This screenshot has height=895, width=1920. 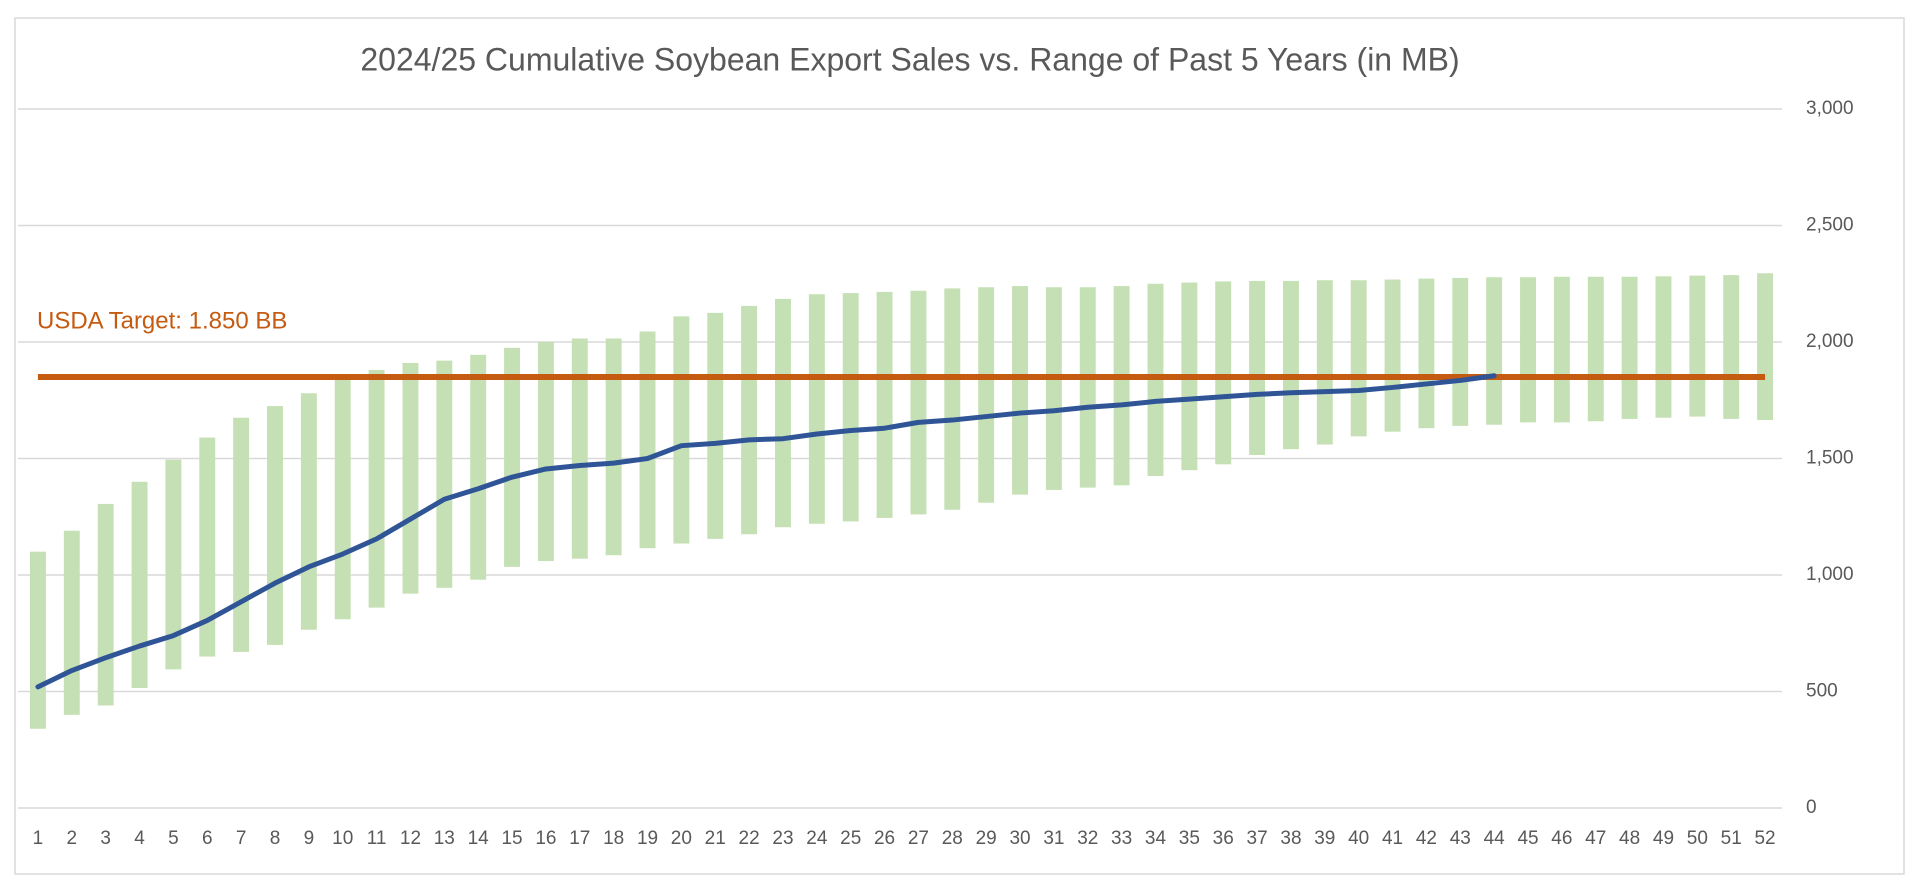 What do you see at coordinates (1426, 838) in the screenshot?
I see `x-tick-label: 42` at bounding box center [1426, 838].